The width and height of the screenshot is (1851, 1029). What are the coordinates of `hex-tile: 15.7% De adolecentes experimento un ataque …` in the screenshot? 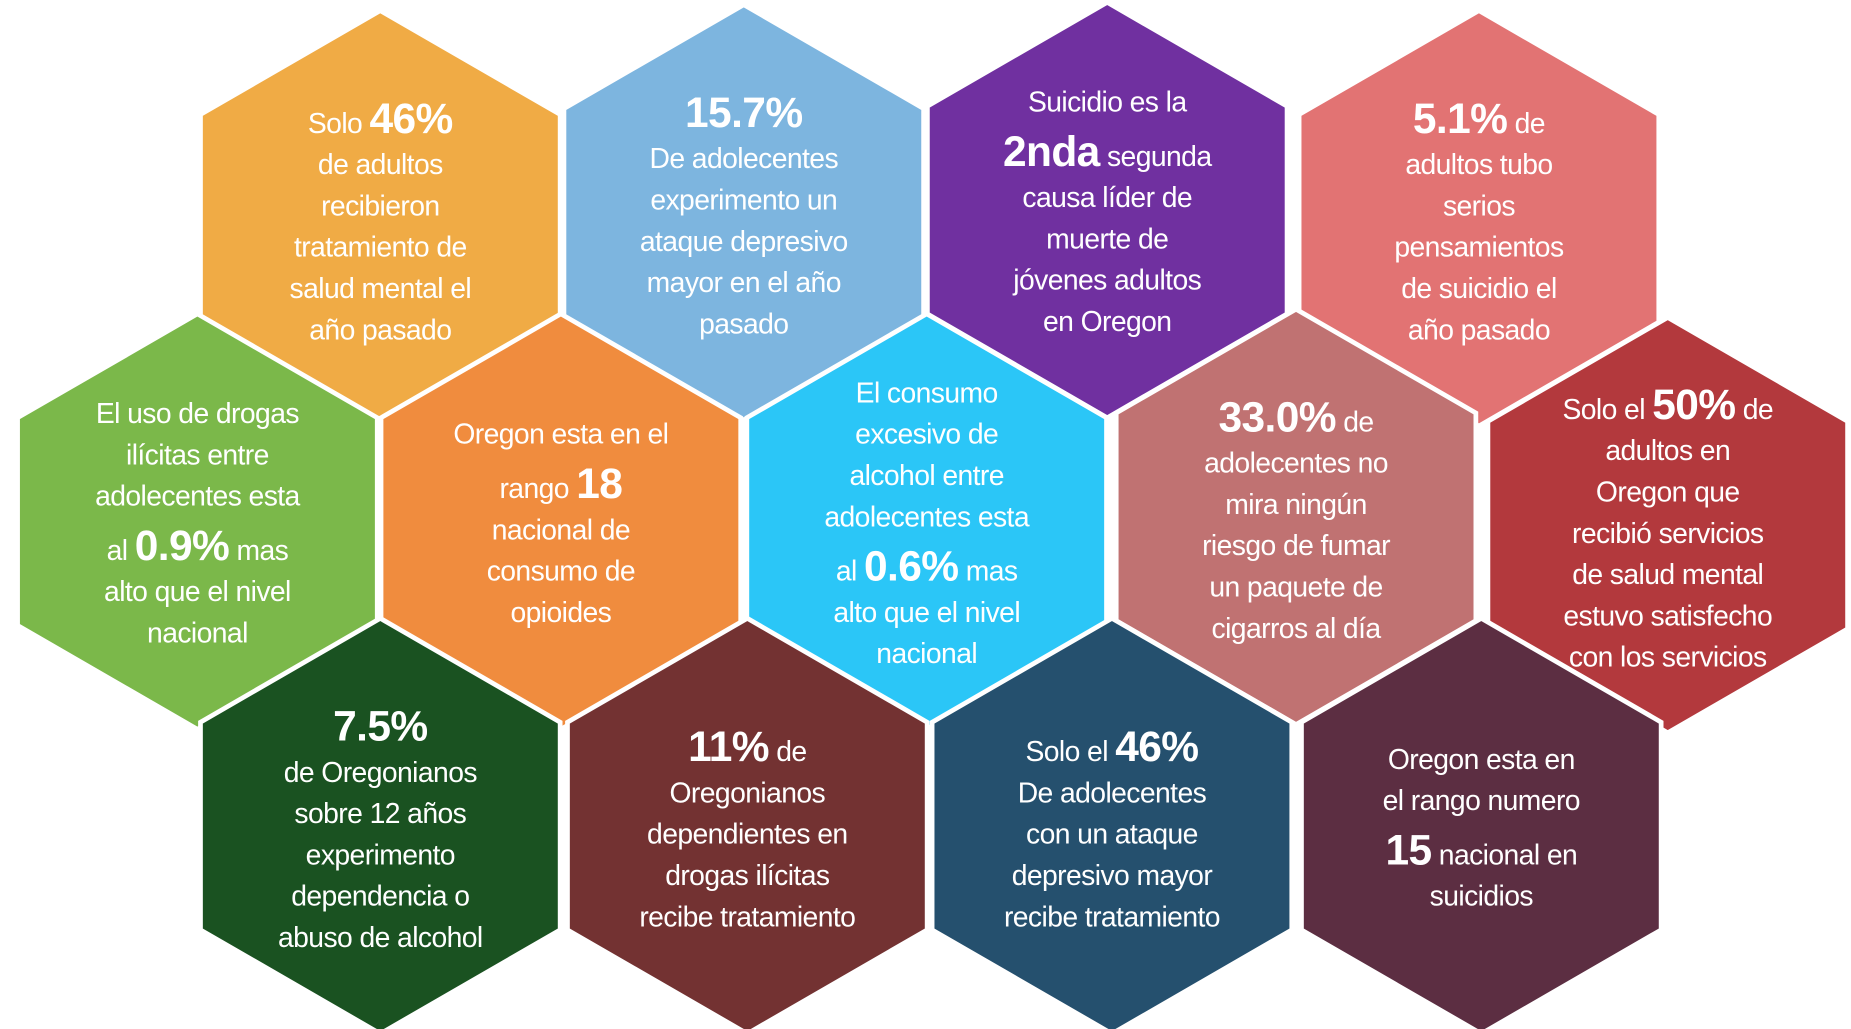 It's located at (743, 212).